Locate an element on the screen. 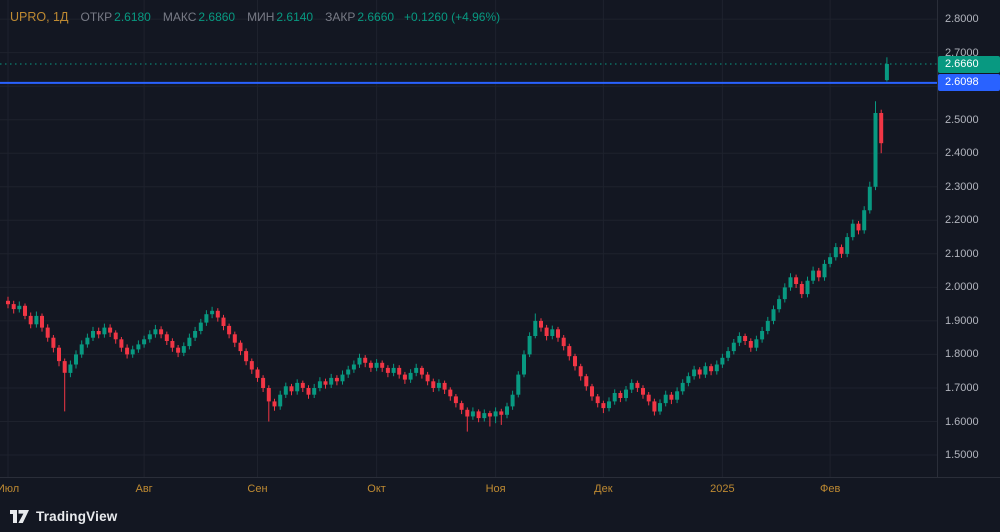 The height and width of the screenshot is (532, 1000). time-tick-label: Июл is located at coordinates (10, 489).